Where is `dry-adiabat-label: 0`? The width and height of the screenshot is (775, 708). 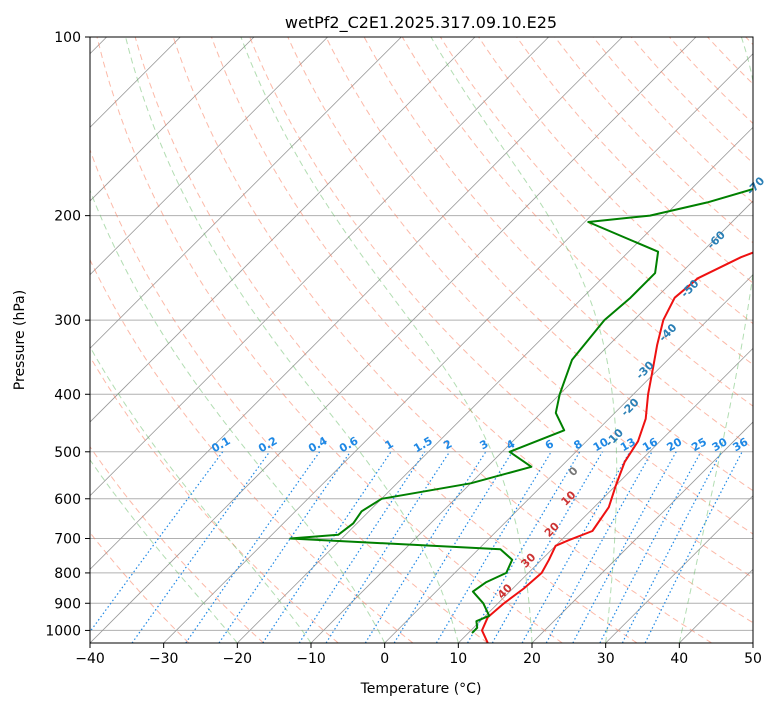 dry-adiabat-label: 0 is located at coordinates (573, 471).